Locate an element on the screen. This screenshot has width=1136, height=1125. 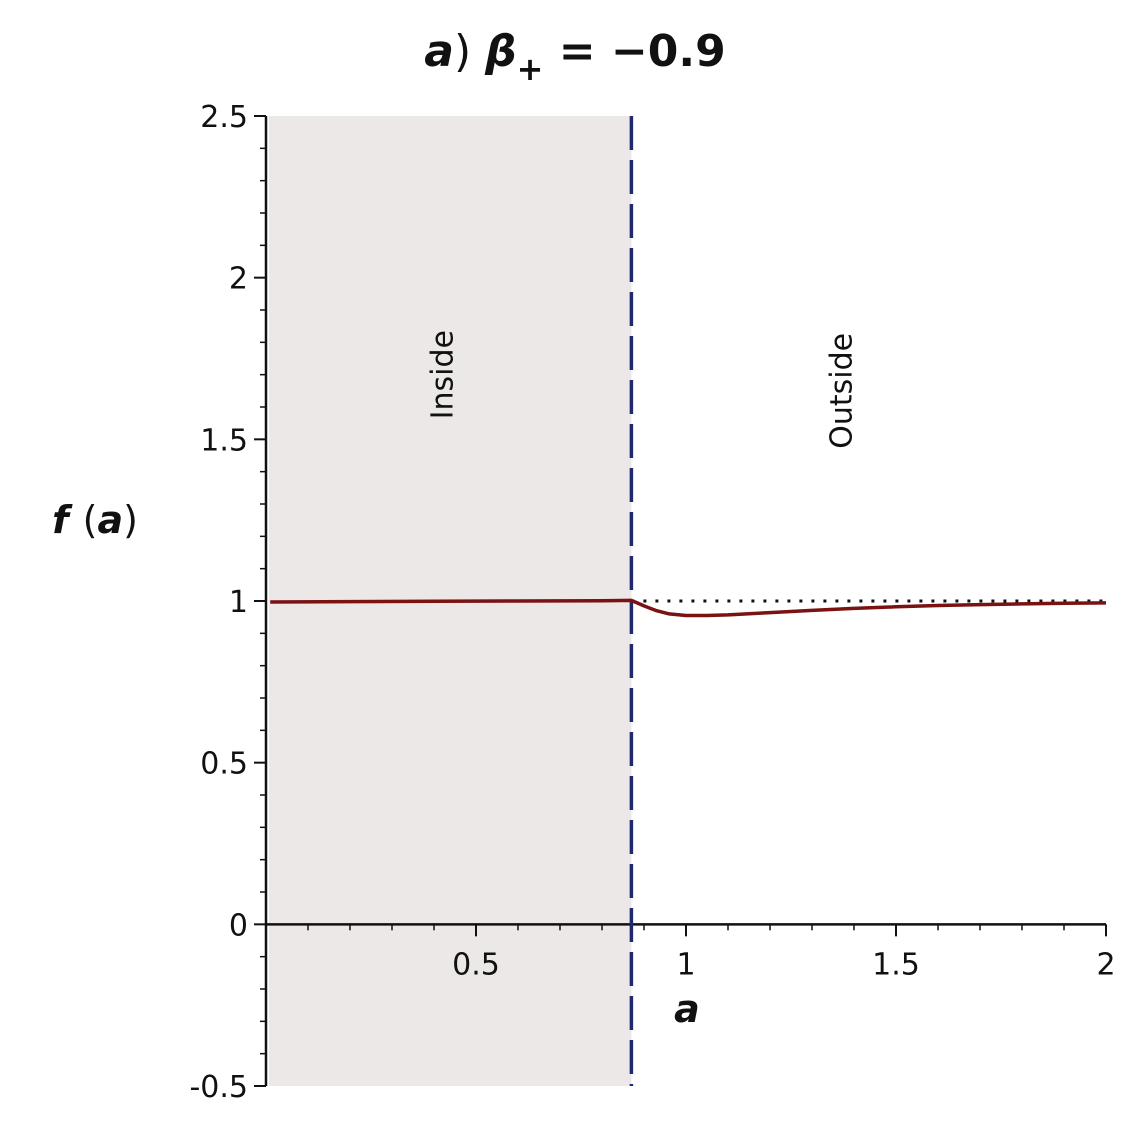
y-axis-title: f (a) is located at coordinates (95, 520).